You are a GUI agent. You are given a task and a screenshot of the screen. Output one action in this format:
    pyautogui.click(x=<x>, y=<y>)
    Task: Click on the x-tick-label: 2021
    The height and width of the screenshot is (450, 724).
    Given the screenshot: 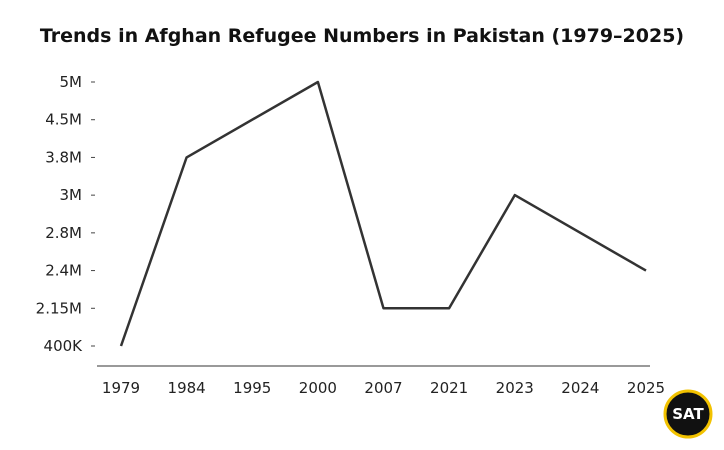 What is the action you would take?
    pyautogui.click(x=449, y=388)
    